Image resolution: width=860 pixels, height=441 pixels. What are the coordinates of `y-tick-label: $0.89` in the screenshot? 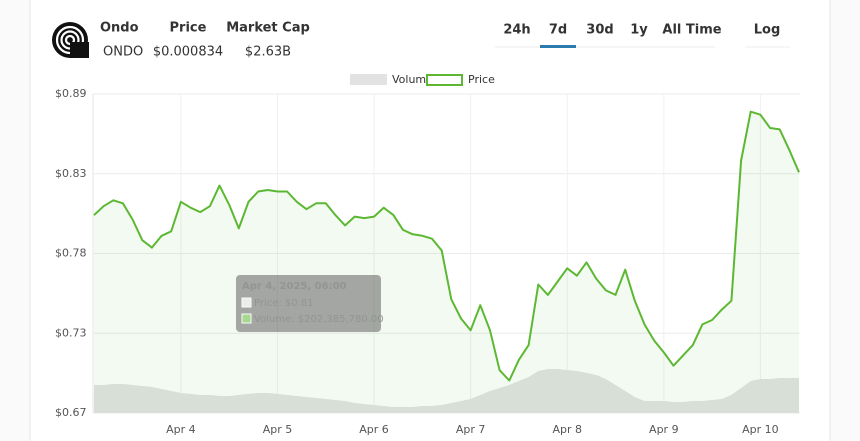 It's located at (71, 93).